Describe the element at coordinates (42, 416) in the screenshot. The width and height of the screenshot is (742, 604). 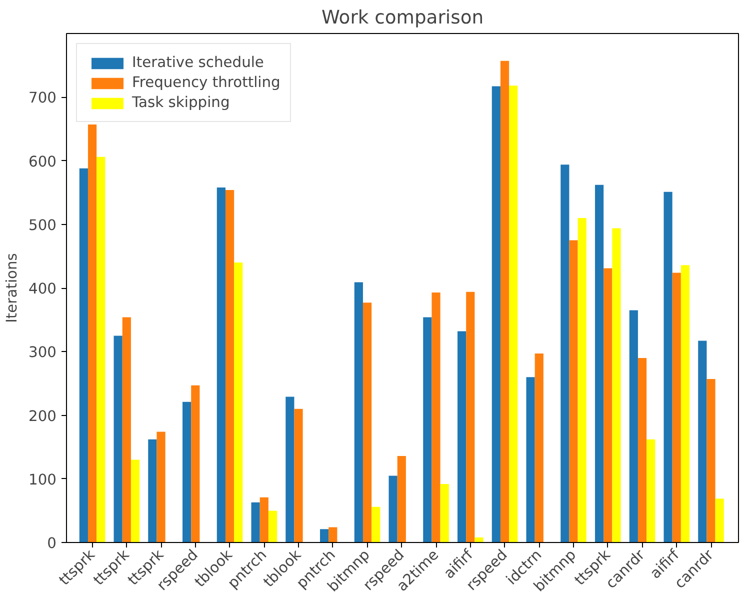
I see `y-tick-label: 200` at that location.